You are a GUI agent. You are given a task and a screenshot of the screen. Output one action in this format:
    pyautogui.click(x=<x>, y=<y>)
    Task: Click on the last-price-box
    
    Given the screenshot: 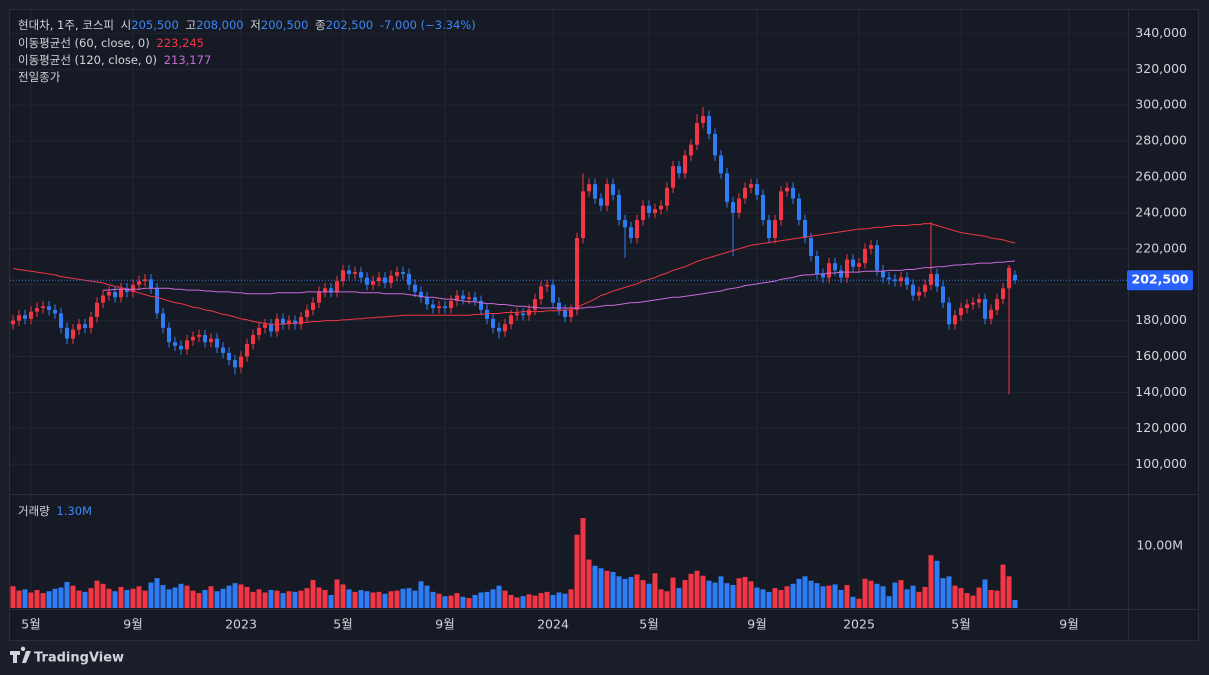 What is the action you would take?
    pyautogui.click(x=1160, y=280)
    